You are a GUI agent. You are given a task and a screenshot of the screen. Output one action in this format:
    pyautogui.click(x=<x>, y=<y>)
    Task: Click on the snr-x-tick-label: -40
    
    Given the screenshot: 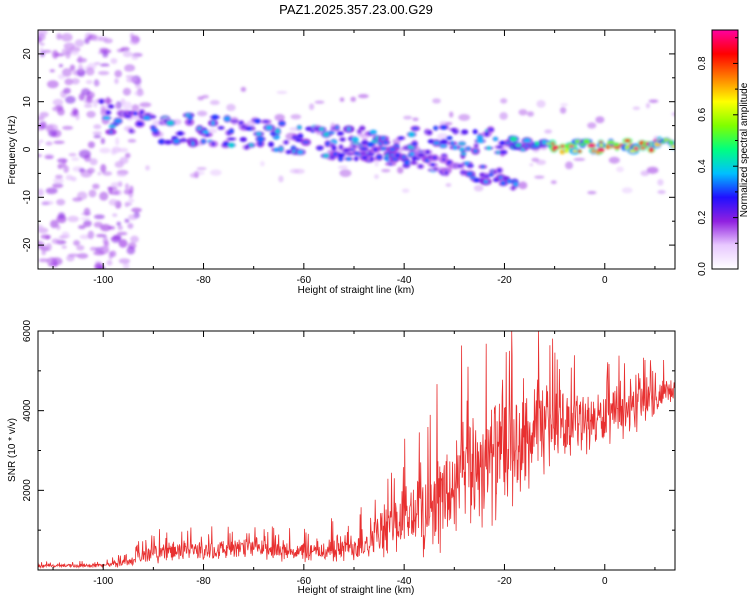 What is the action you would take?
    pyautogui.click(x=404, y=581)
    